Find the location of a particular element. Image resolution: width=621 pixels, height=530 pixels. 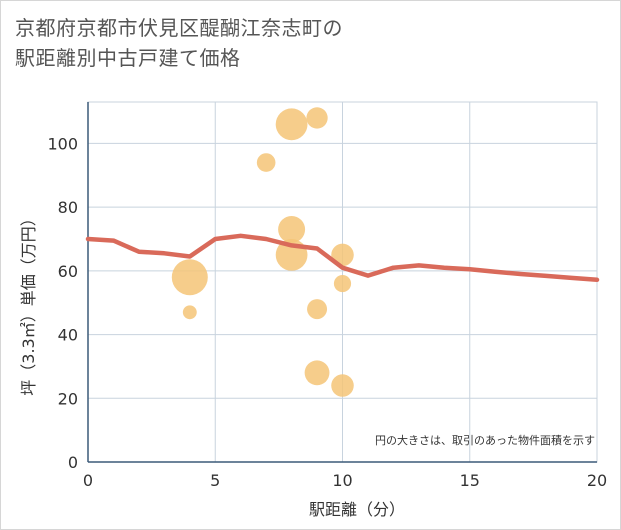

trend-series is located at coordinates (342, 258).